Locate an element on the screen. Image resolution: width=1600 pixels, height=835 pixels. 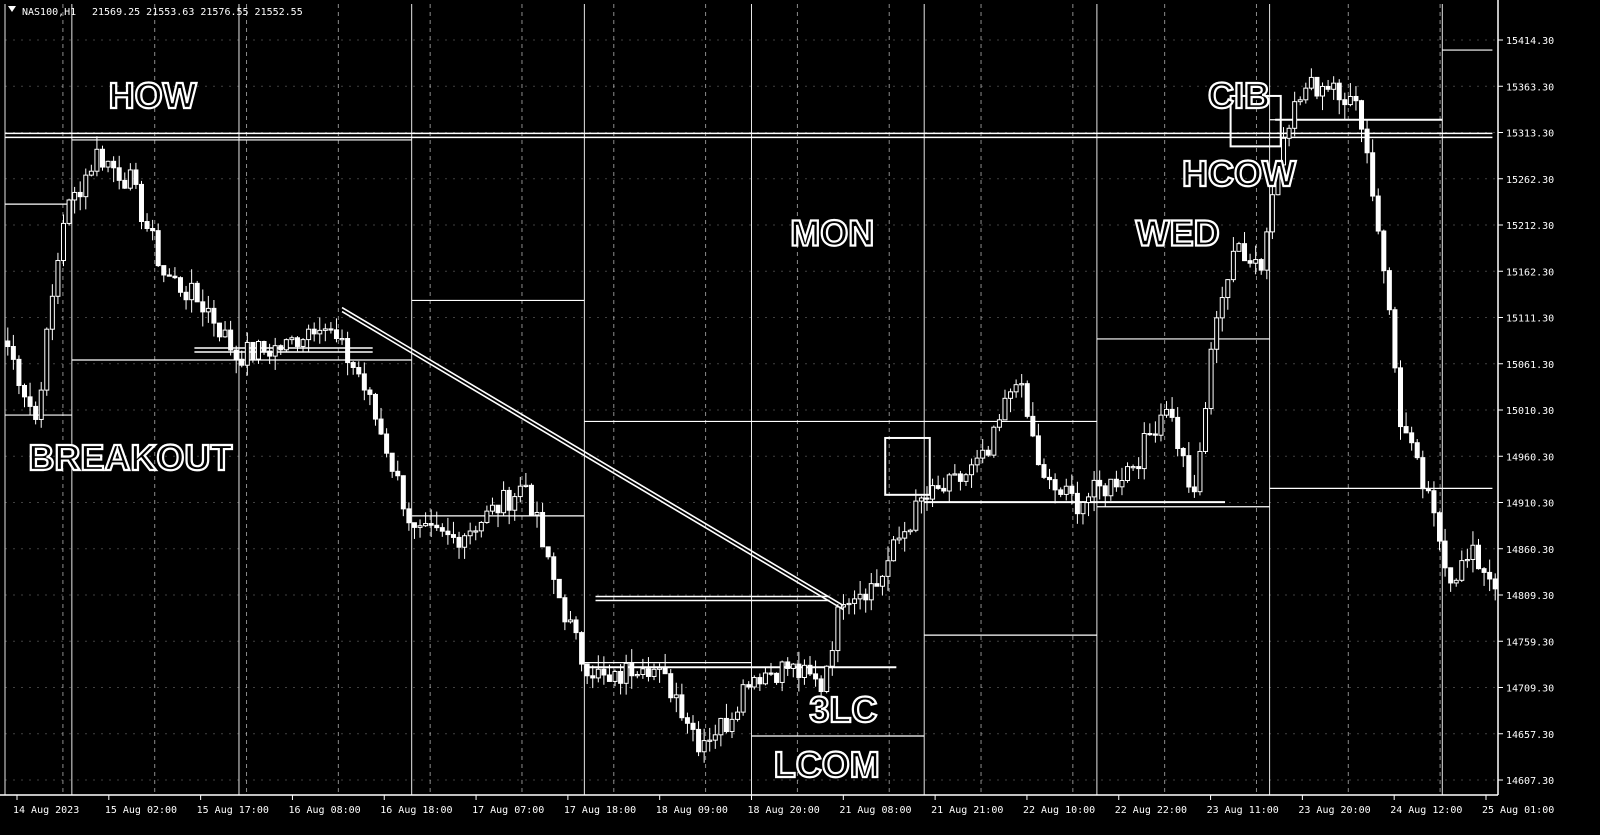
y-tick-label: 15061.30 is located at coordinates (1530, 365).